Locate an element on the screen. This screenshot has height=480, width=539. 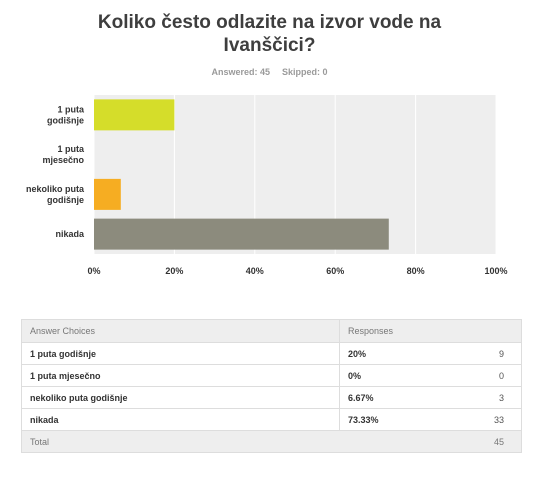
table-total-row: Total 45 is located at coordinates (271, 441).